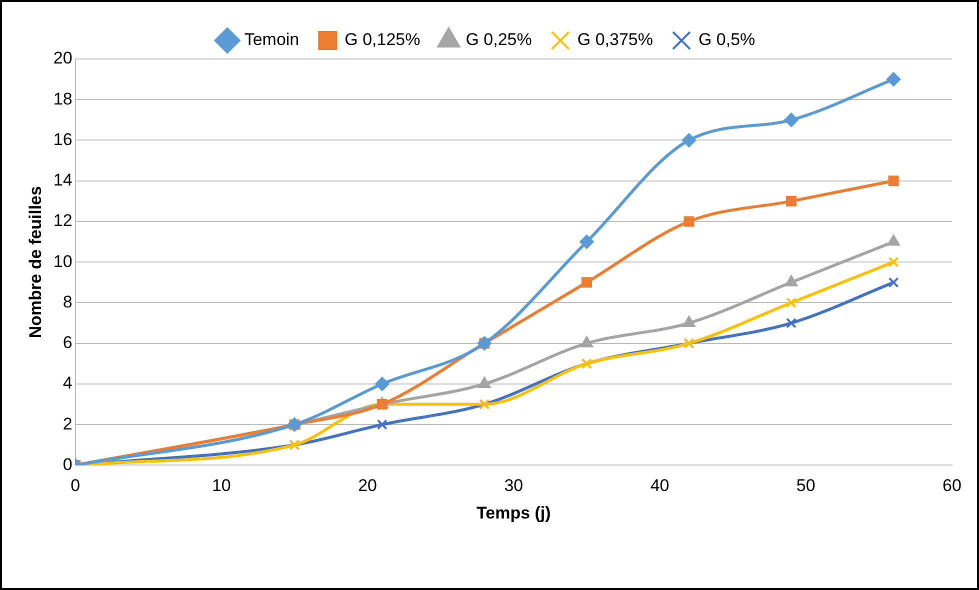 Image resolution: width=979 pixels, height=590 pixels. I want to click on legend-label: G 0,25%, so click(499, 40).